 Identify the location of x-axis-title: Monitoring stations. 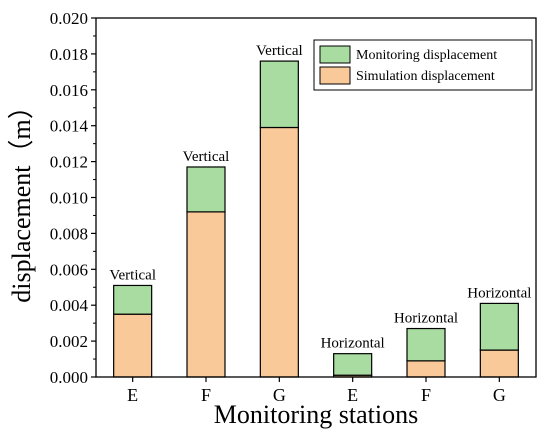
(316, 414).